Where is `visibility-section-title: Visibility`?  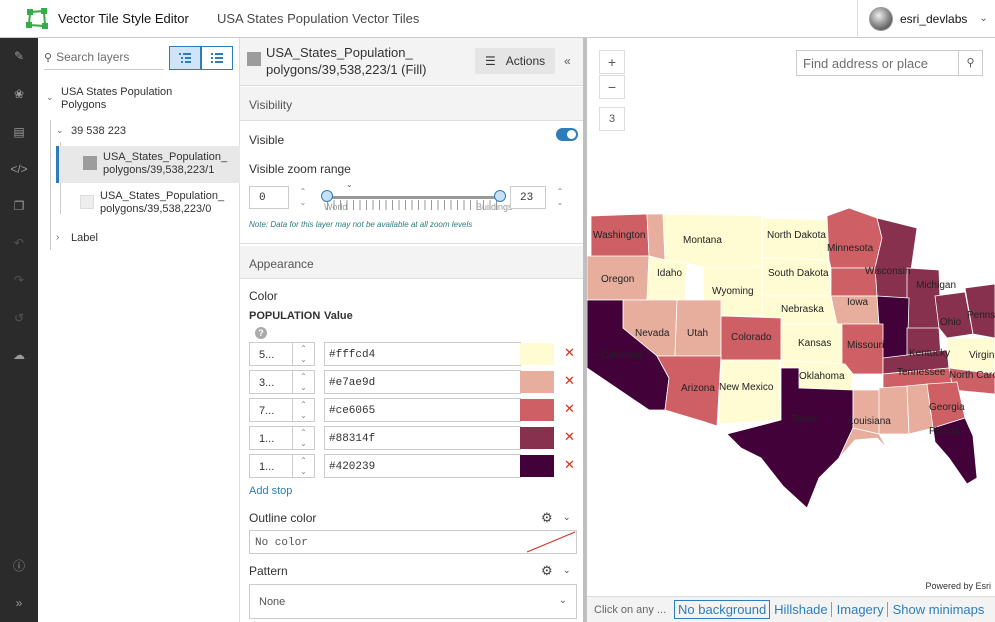 visibility-section-title: Visibility is located at coordinates (271, 105).